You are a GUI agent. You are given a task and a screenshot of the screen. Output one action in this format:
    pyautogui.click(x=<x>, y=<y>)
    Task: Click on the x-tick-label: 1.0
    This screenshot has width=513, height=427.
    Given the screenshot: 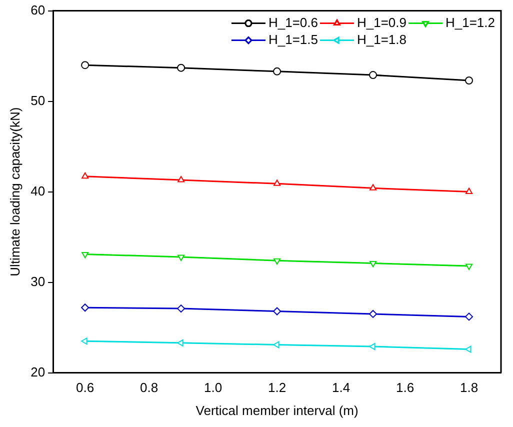 What is the action you would take?
    pyautogui.click(x=213, y=388)
    